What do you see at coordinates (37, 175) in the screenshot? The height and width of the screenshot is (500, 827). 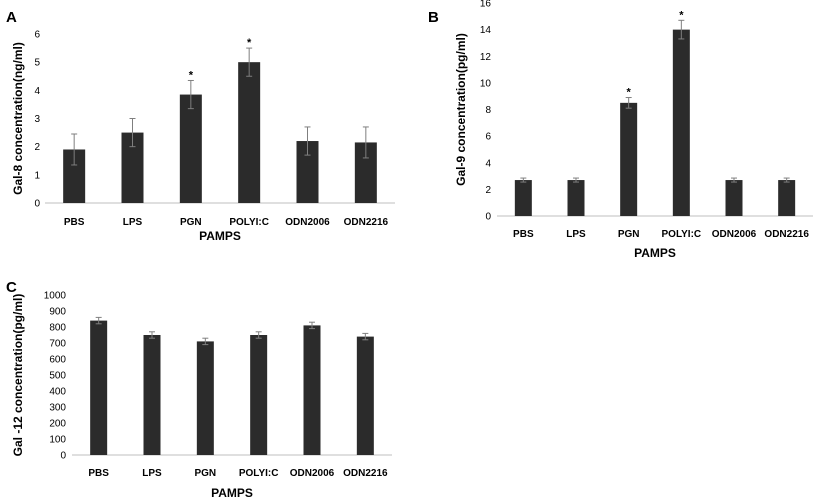 I see `y-tick-label: 1` at bounding box center [37, 175].